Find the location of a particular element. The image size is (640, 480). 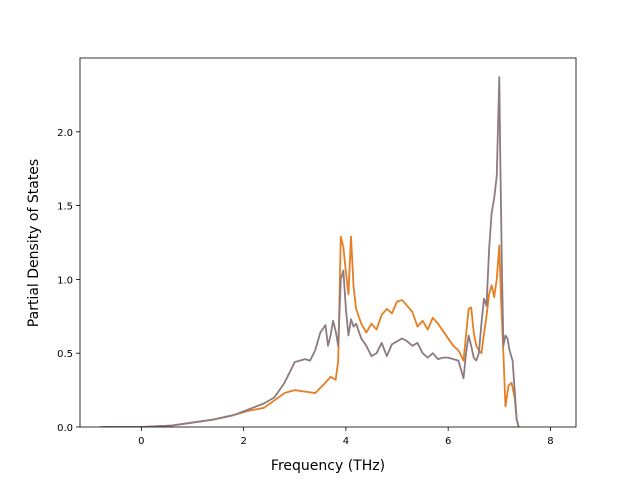

y-tick-label: 1.0 is located at coordinates (65, 280).